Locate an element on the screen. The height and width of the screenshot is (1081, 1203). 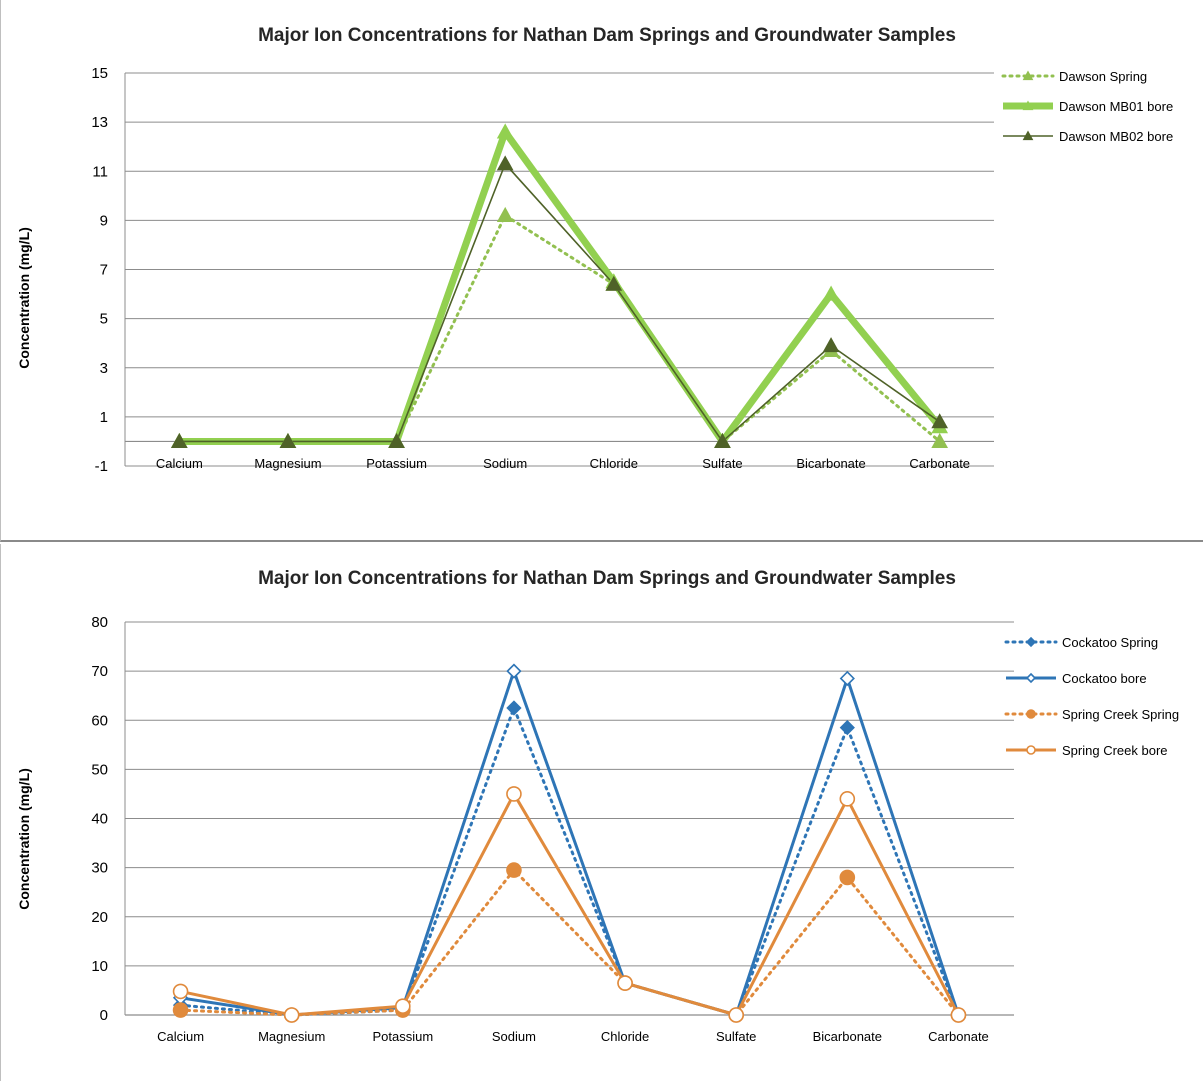
y-tick-label: 10 is located at coordinates (99, 966).